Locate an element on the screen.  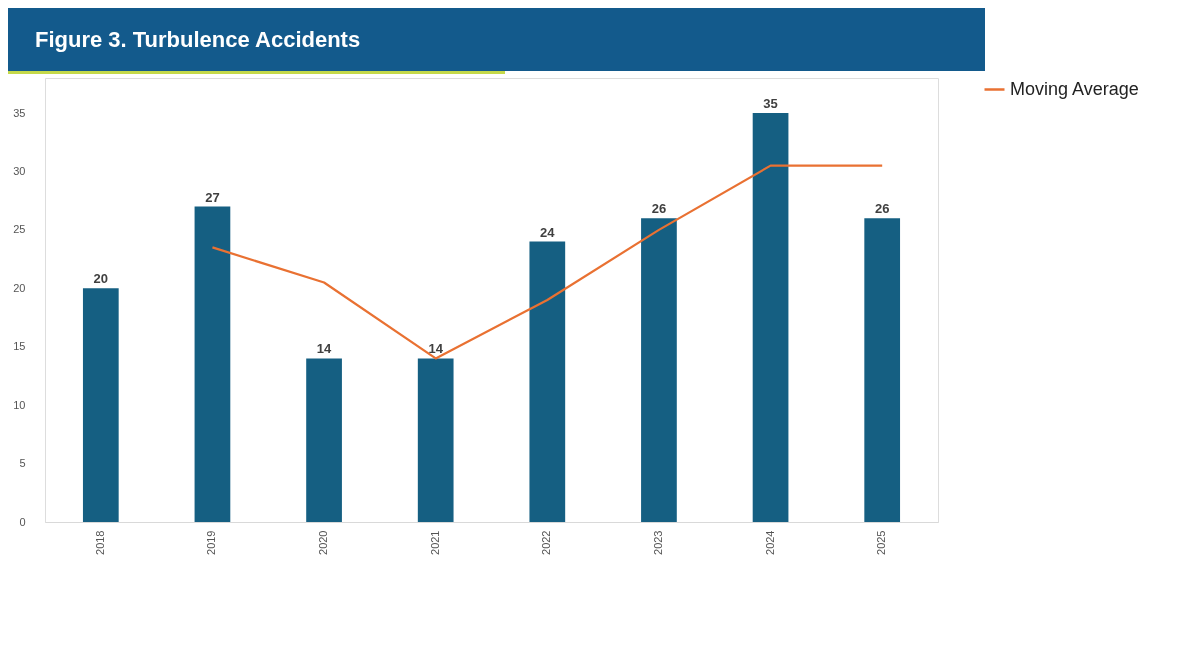
y-tick-label: 25 is located at coordinates (19, 229).